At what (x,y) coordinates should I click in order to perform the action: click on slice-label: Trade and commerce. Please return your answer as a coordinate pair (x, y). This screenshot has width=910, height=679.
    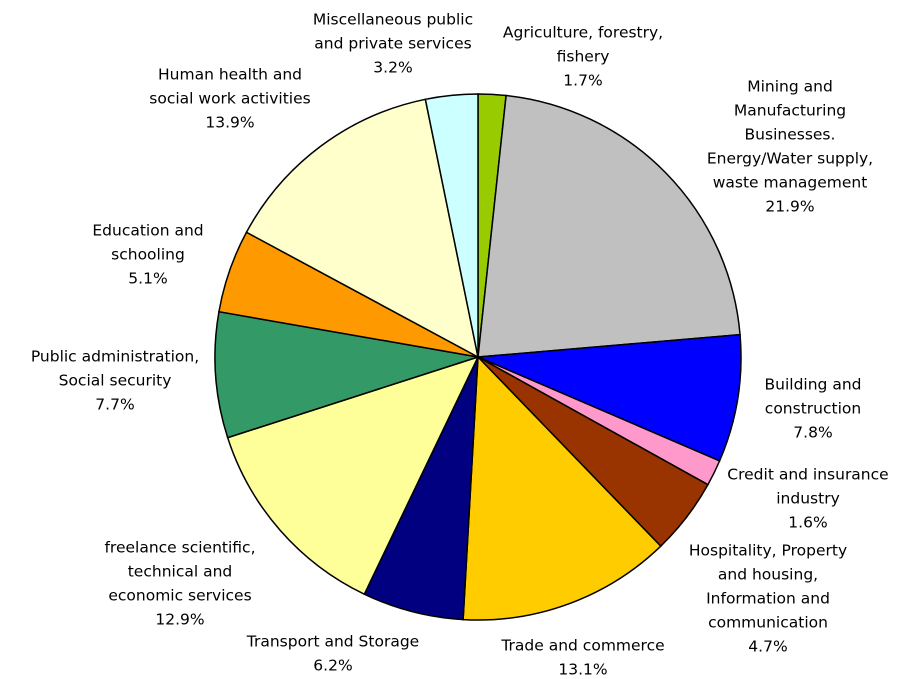
    Looking at the image, I should click on (582, 646).